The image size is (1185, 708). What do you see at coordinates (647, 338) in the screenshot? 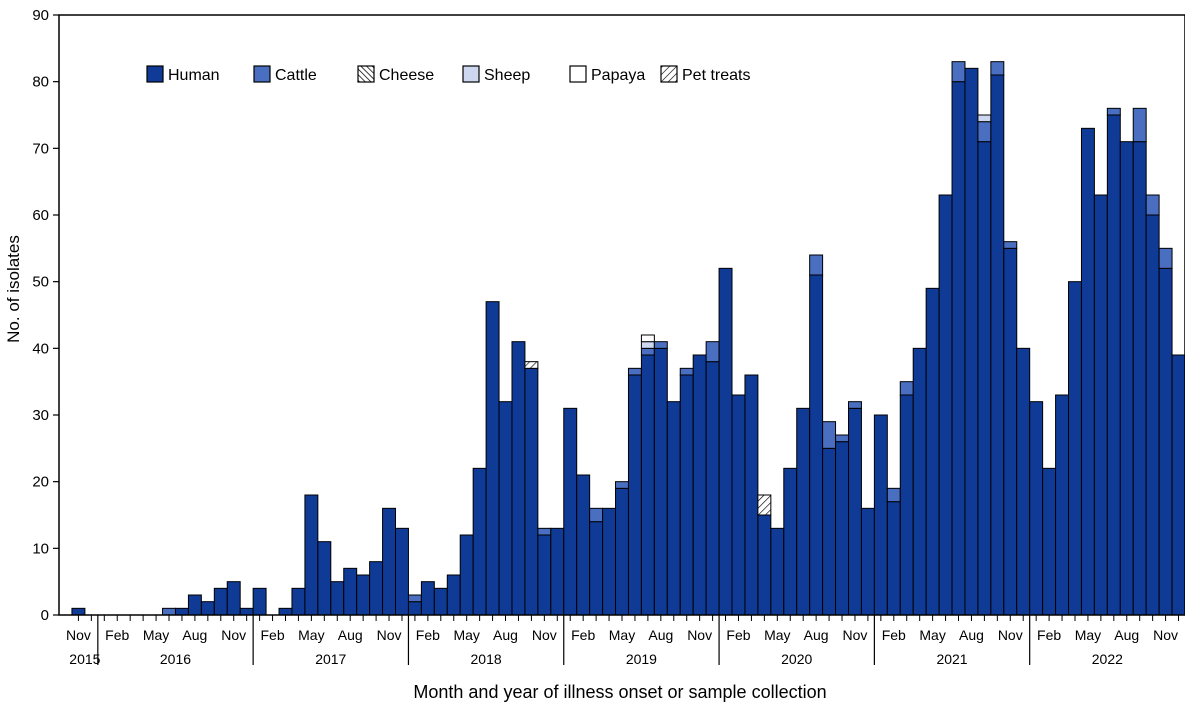
I see `bar-segment-papaya` at bounding box center [647, 338].